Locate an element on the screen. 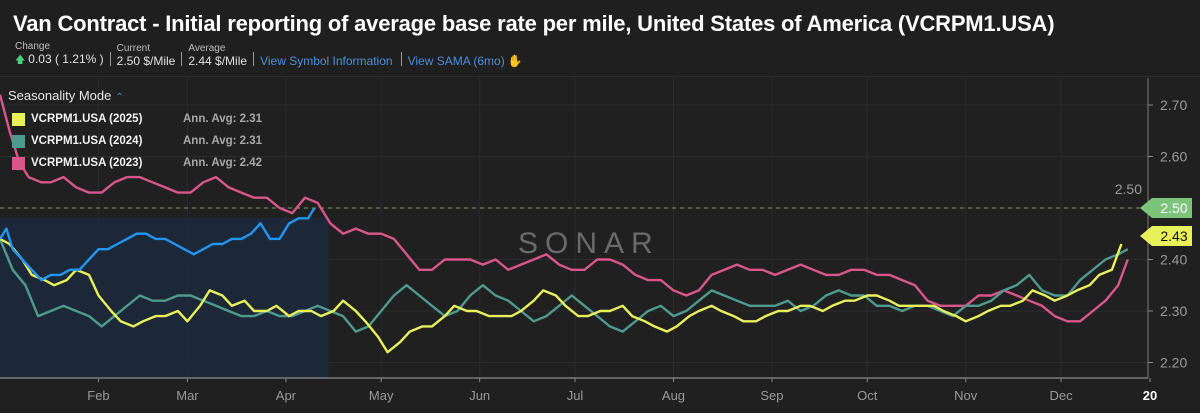 This screenshot has height=413, width=1200. x-tick-label: Feb is located at coordinates (98, 395).